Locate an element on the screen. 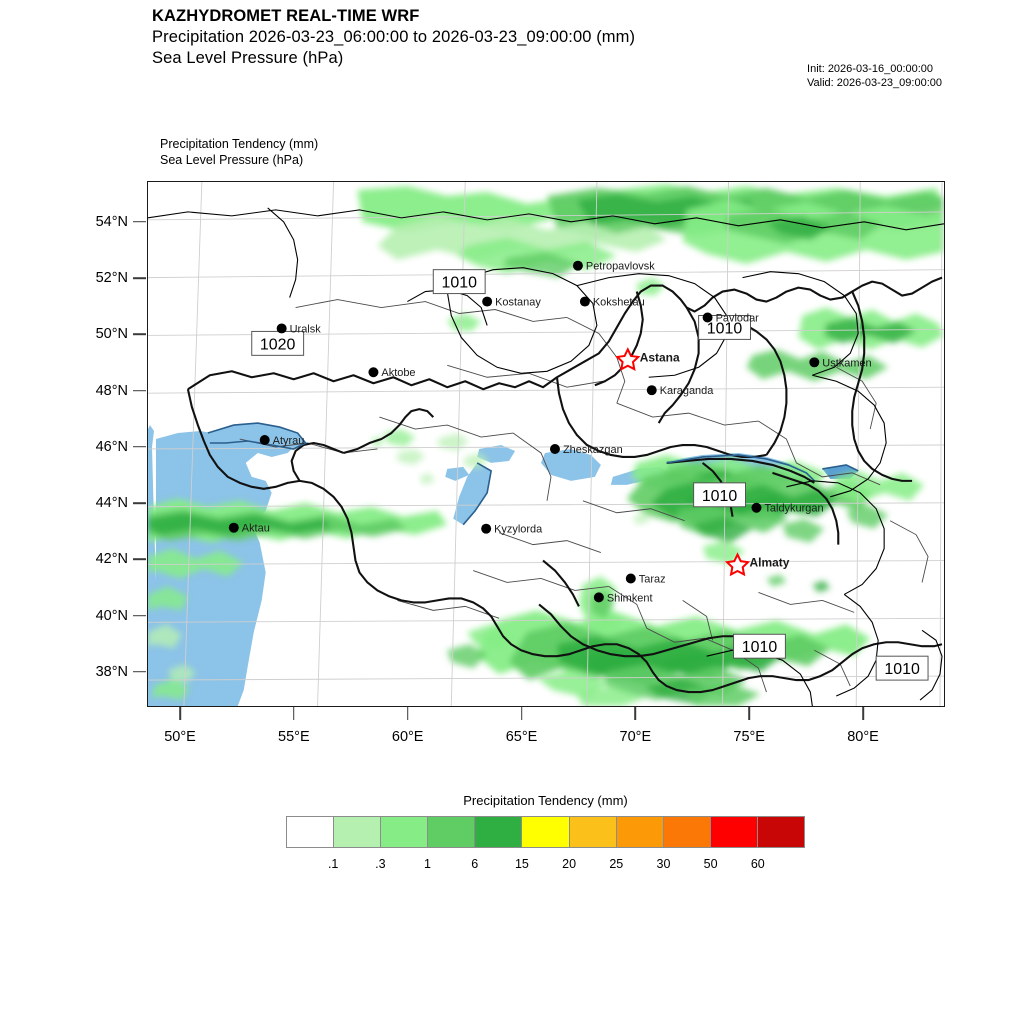 The height and width of the screenshot is (1024, 1024). city-marker: Petropavlovsk is located at coordinates (613, 267).